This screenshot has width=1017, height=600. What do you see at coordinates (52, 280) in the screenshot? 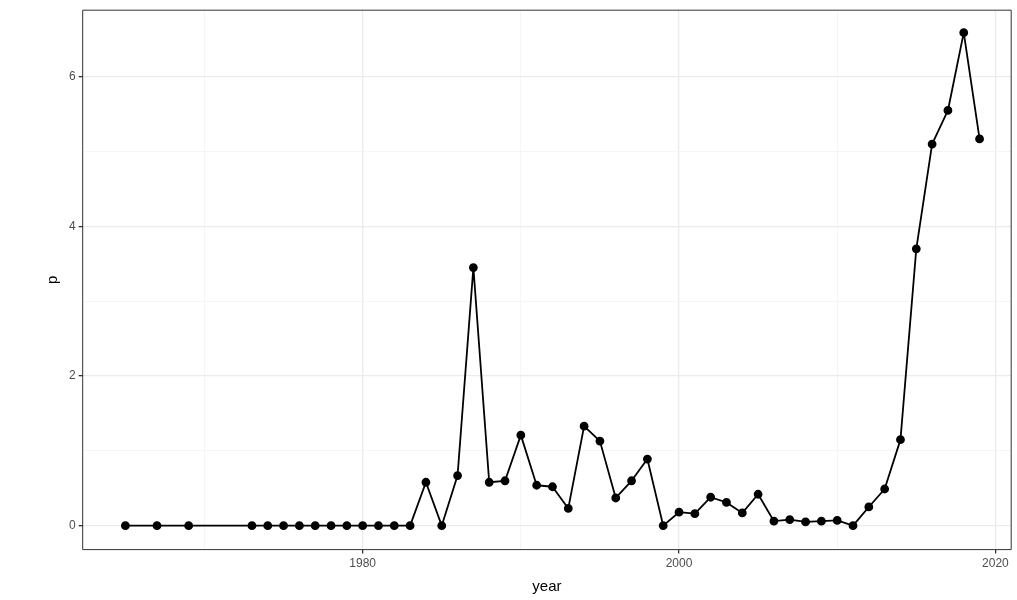
I see `y-axis-title: p` at bounding box center [52, 280].